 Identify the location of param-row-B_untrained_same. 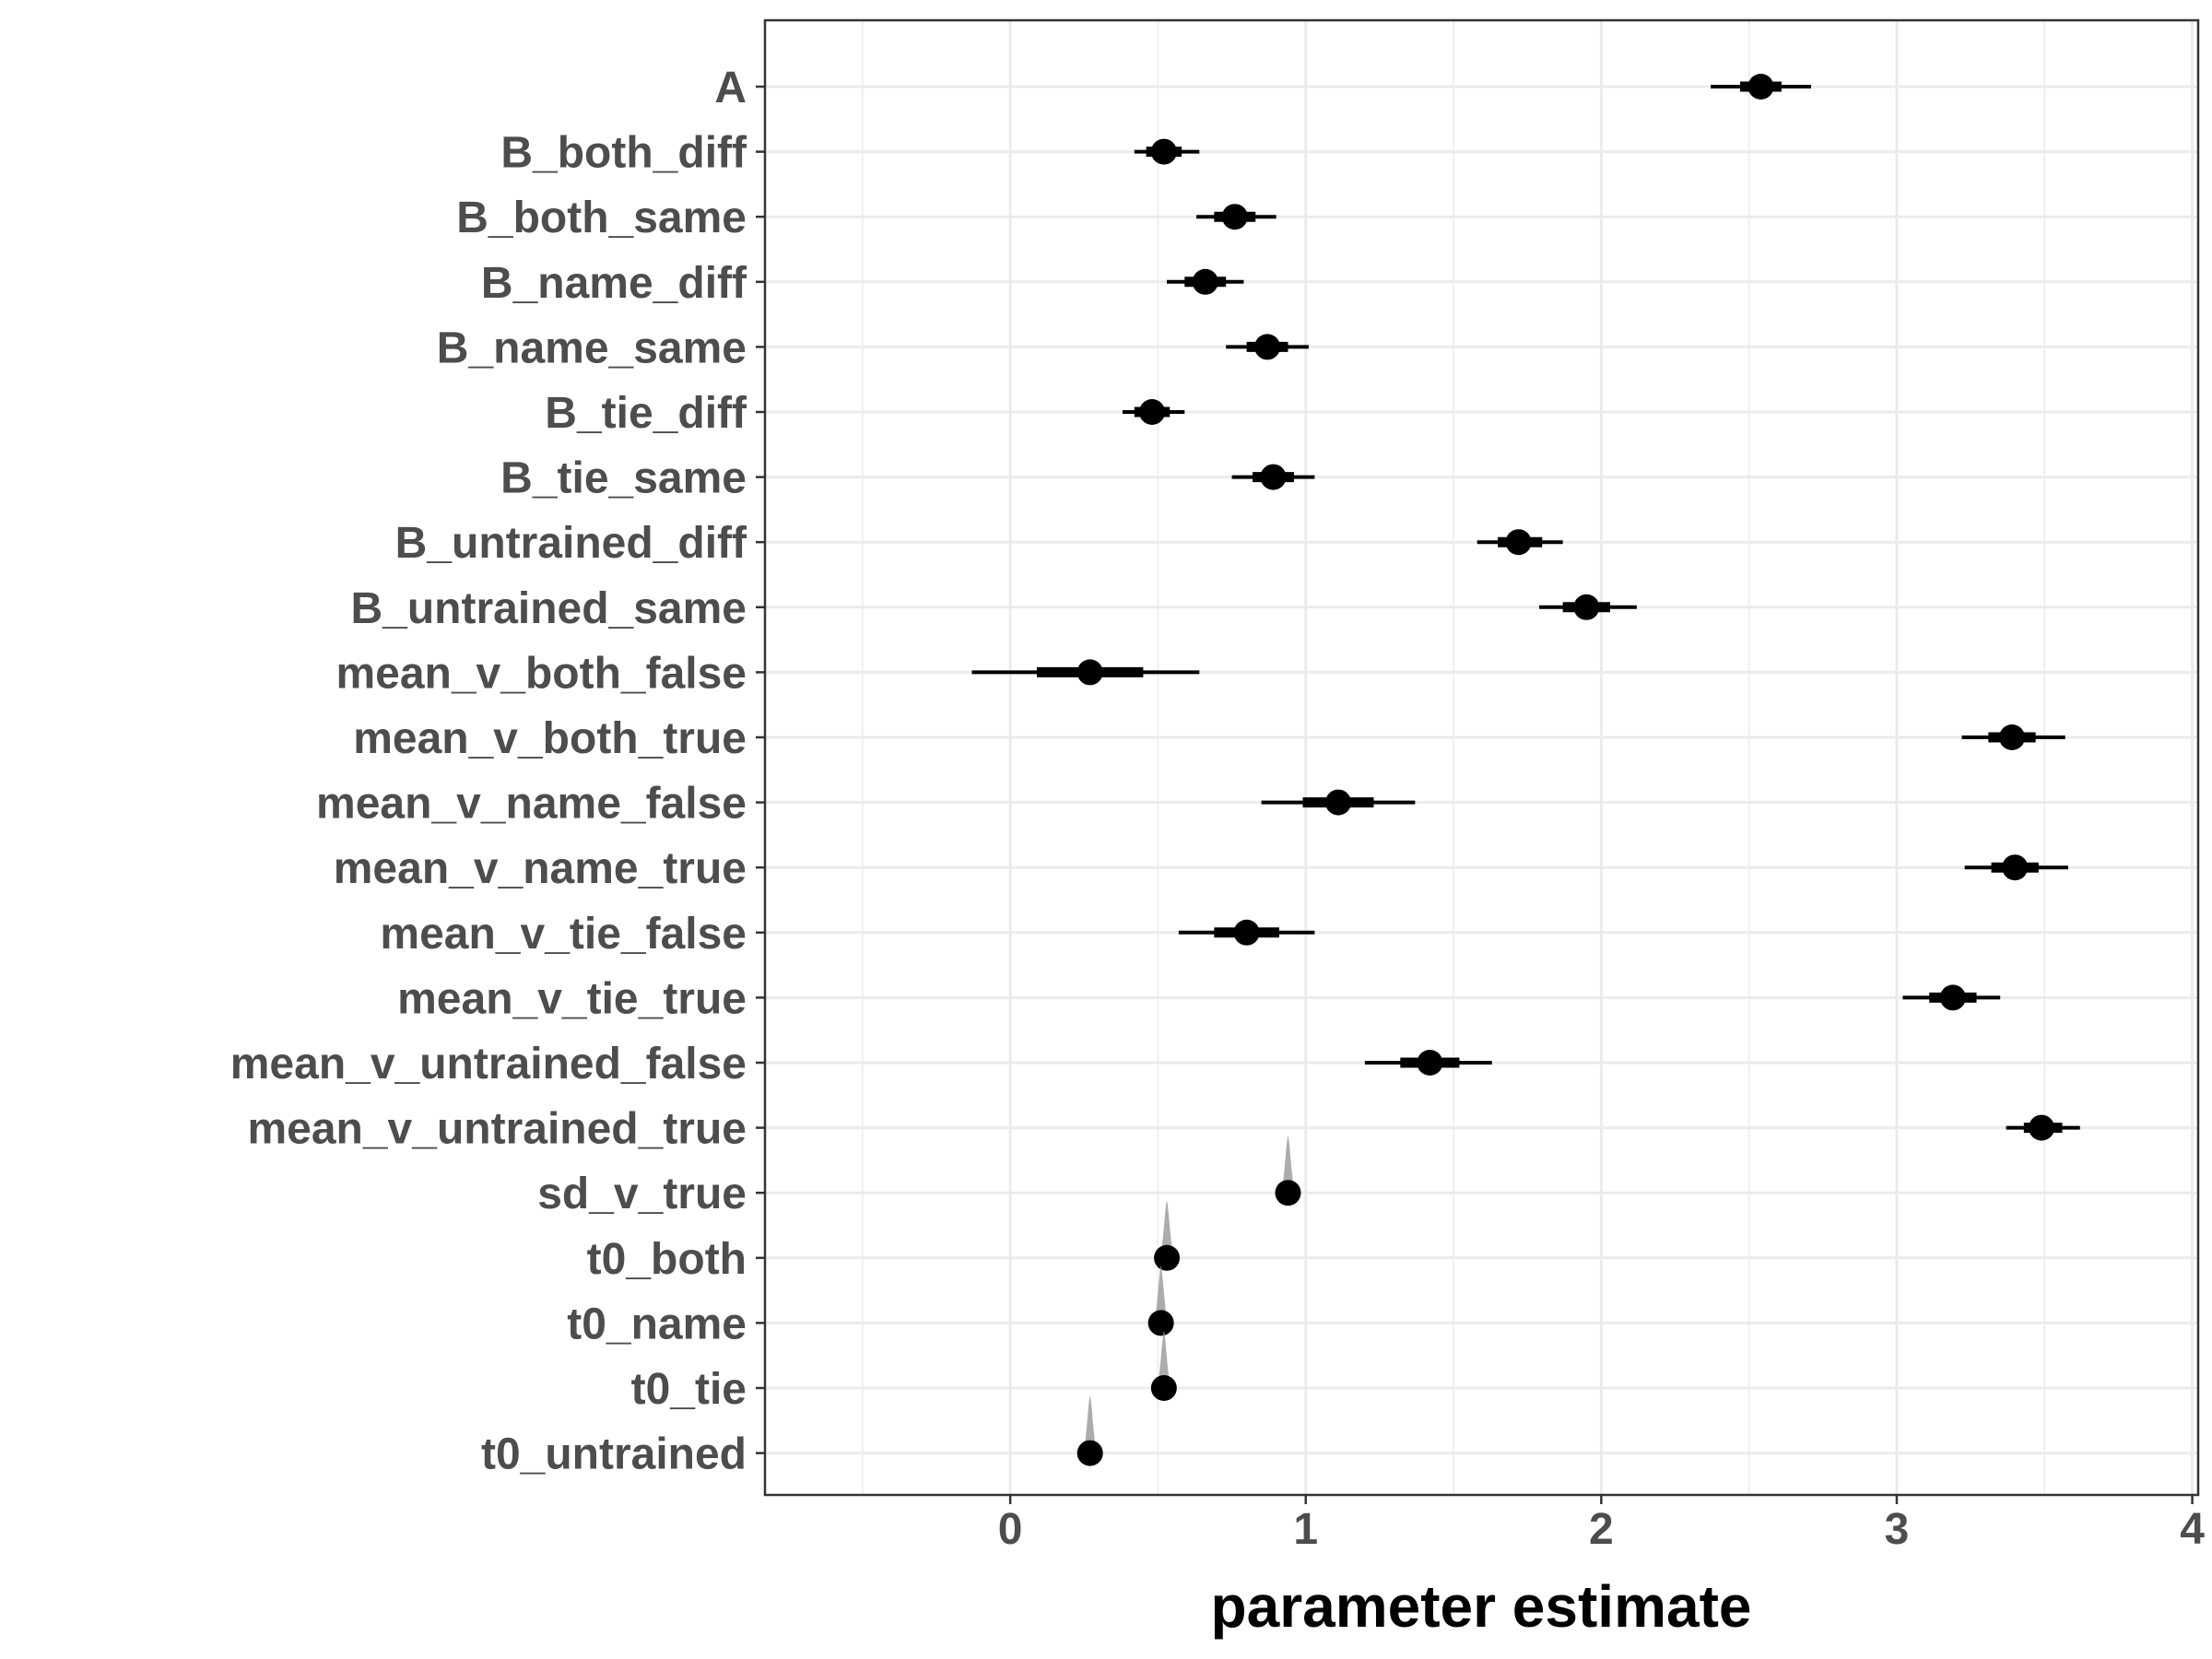
(1588, 607).